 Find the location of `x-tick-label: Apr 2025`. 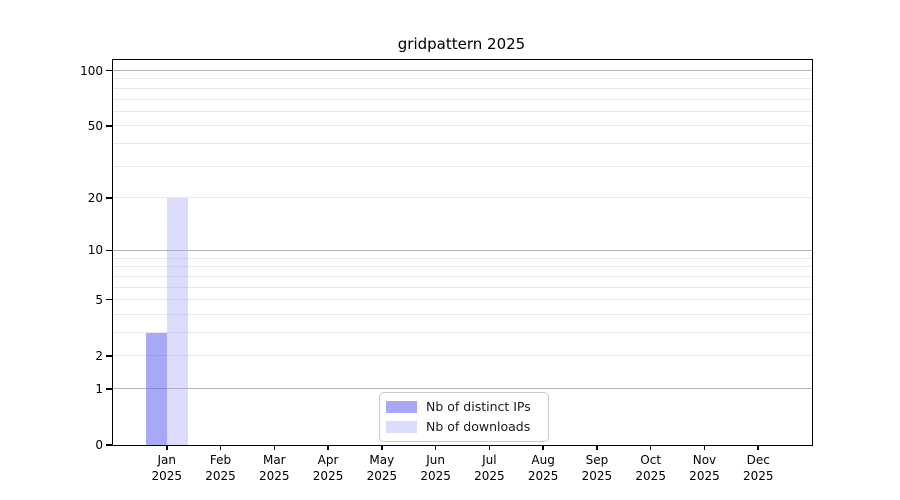

x-tick-label: Apr 2025 is located at coordinates (328, 468).